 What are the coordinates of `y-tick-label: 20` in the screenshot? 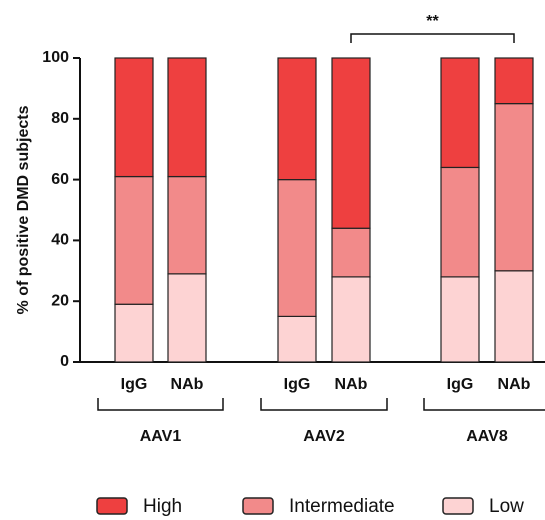 It's located at (60, 300).